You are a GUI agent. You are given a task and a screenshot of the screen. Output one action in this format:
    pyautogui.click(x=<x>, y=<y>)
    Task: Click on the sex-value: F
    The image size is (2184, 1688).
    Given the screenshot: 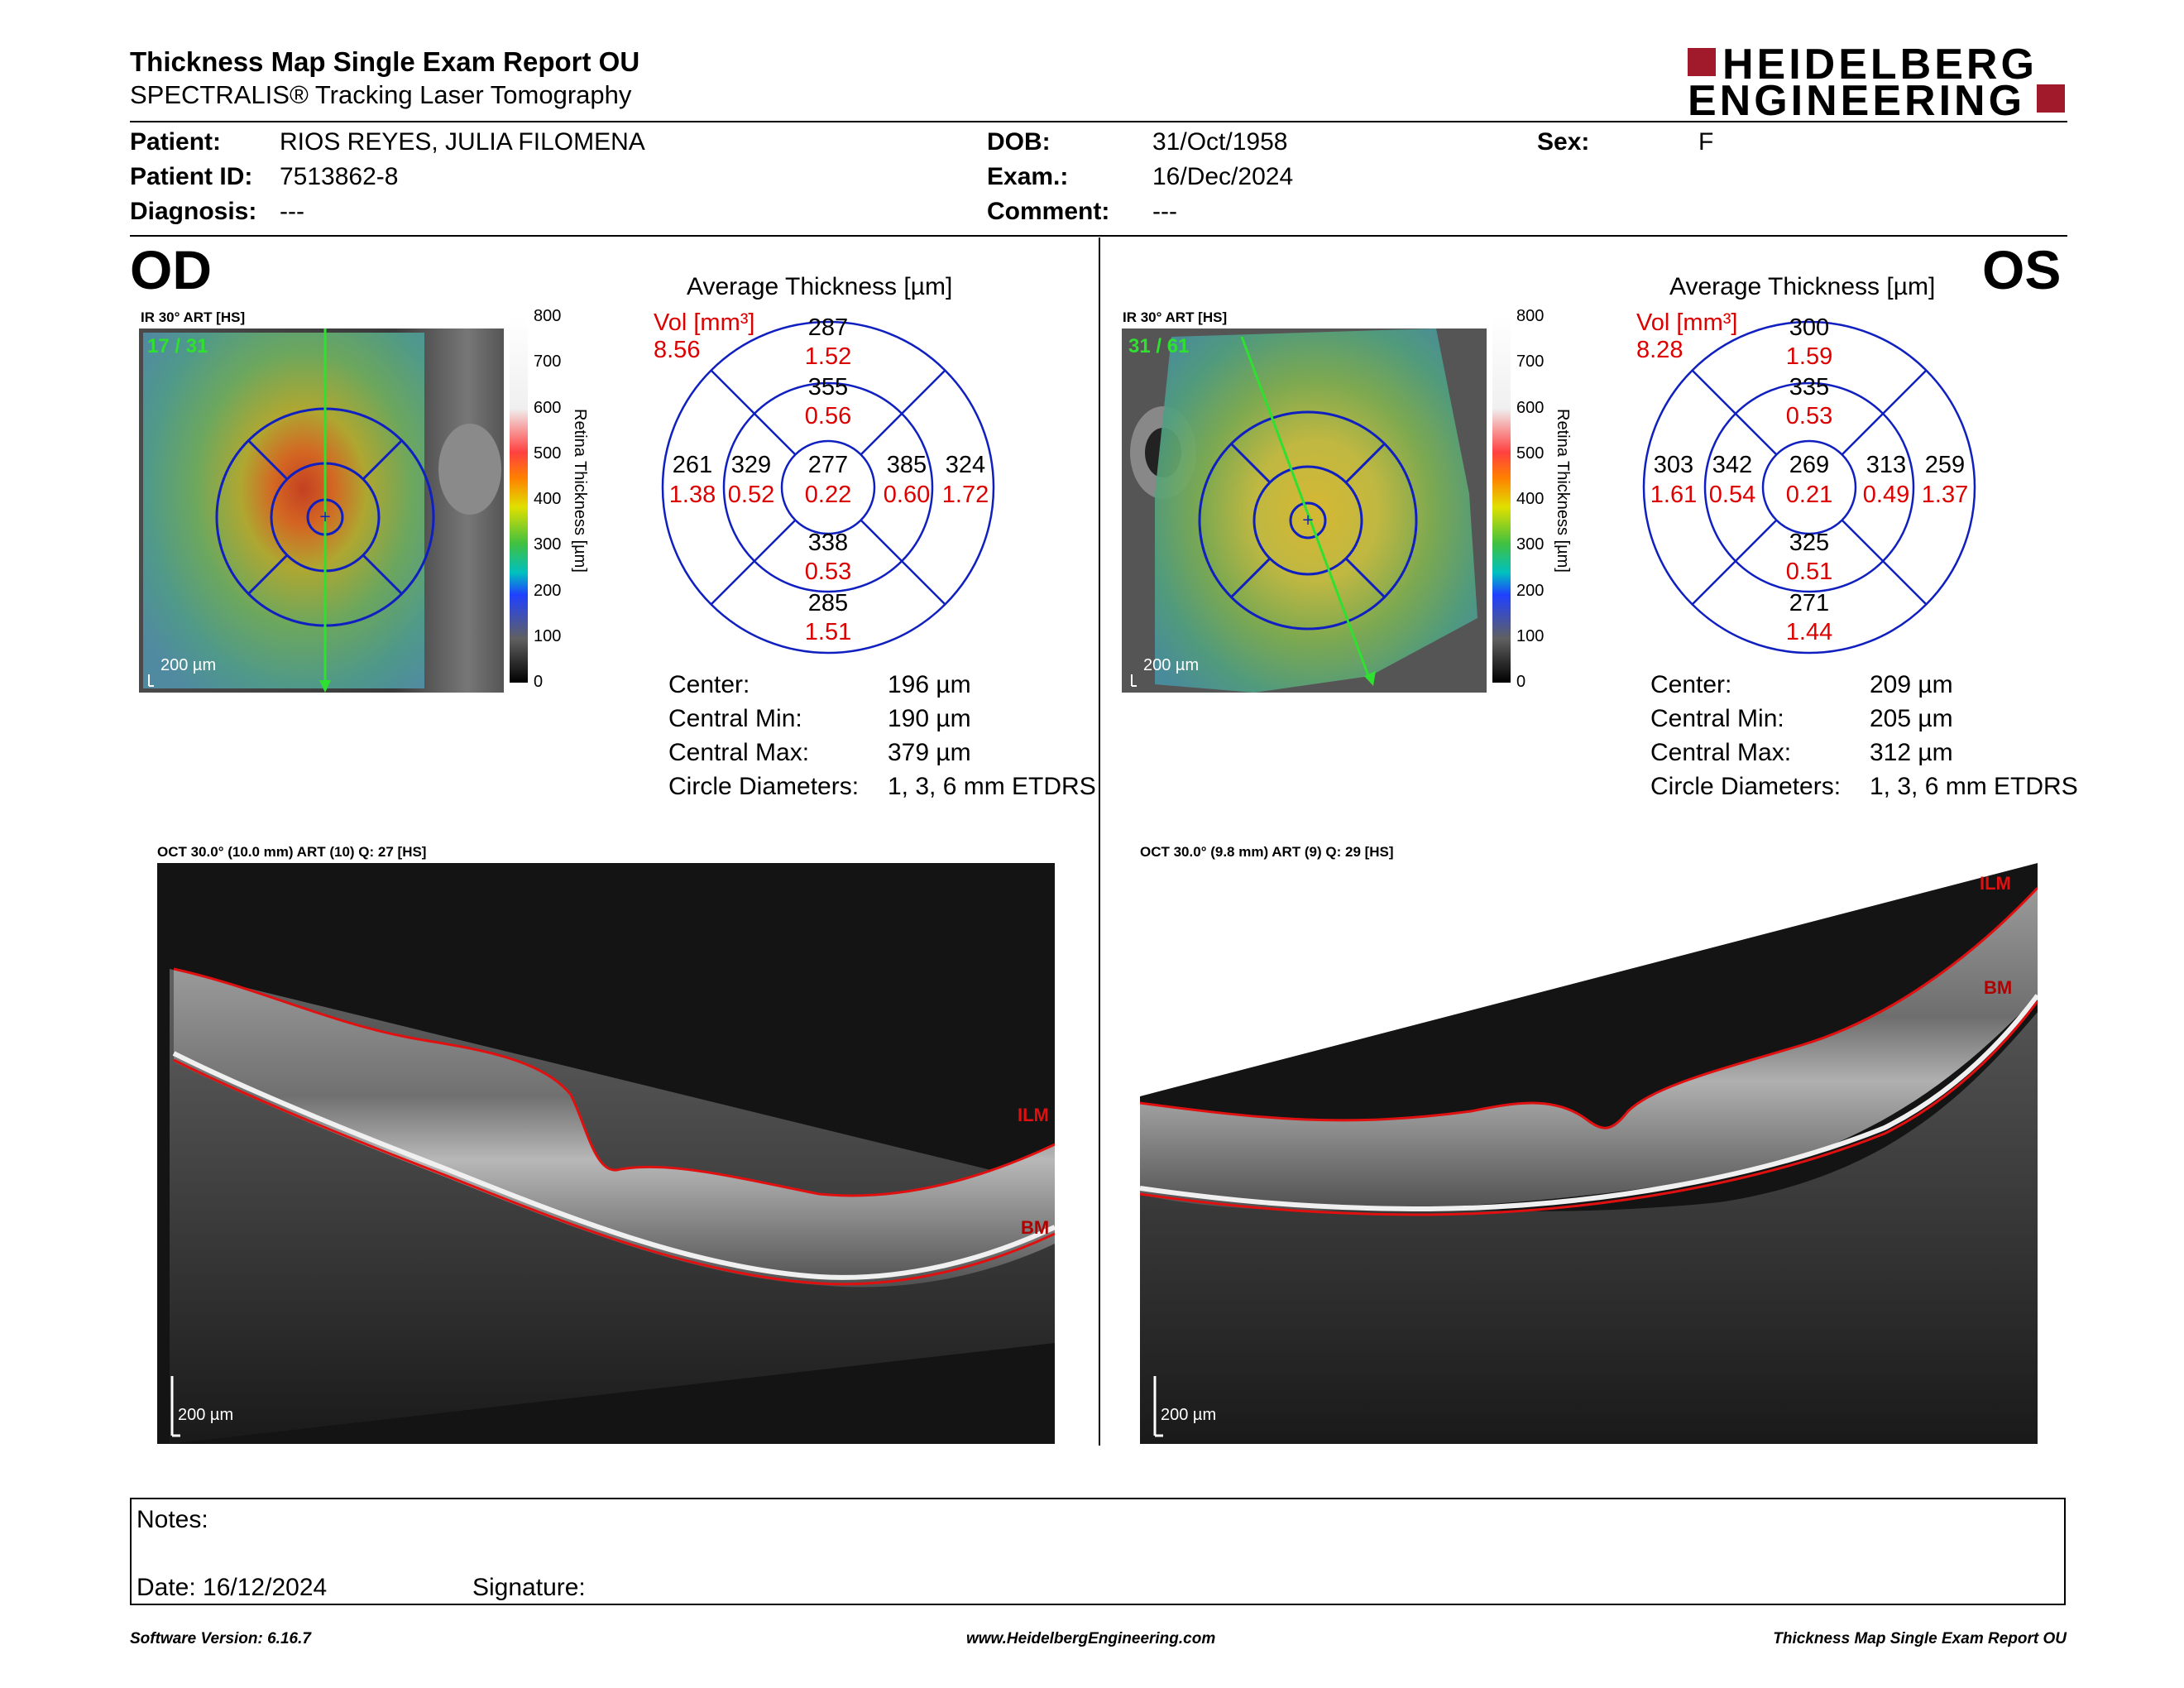 What is the action you would take?
    pyautogui.click(x=1706, y=142)
    